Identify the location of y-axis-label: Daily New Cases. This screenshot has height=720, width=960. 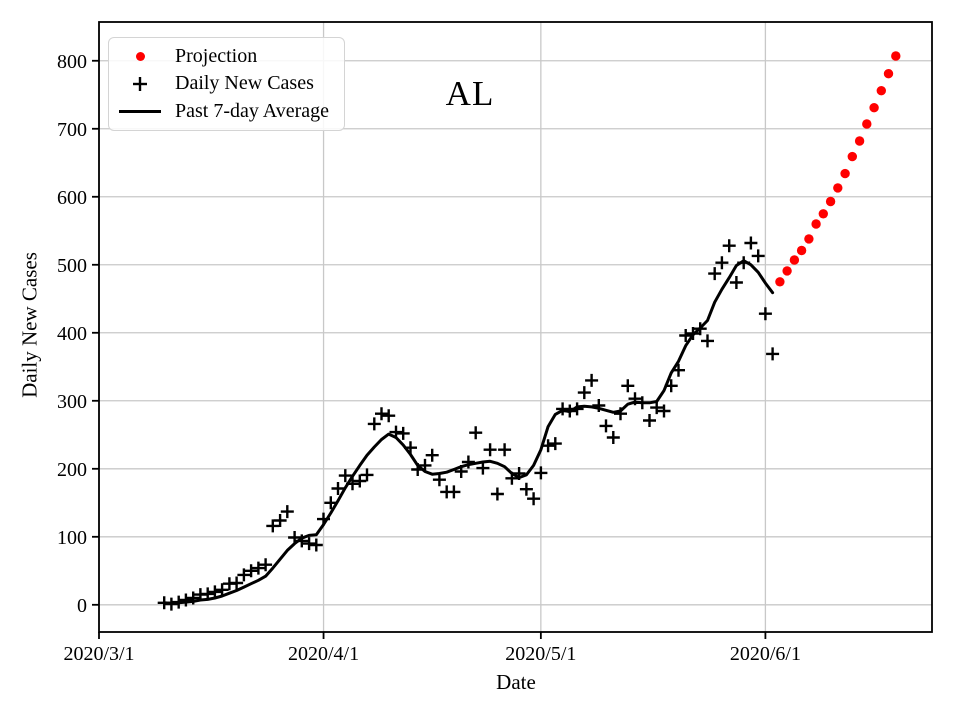
(29, 325).